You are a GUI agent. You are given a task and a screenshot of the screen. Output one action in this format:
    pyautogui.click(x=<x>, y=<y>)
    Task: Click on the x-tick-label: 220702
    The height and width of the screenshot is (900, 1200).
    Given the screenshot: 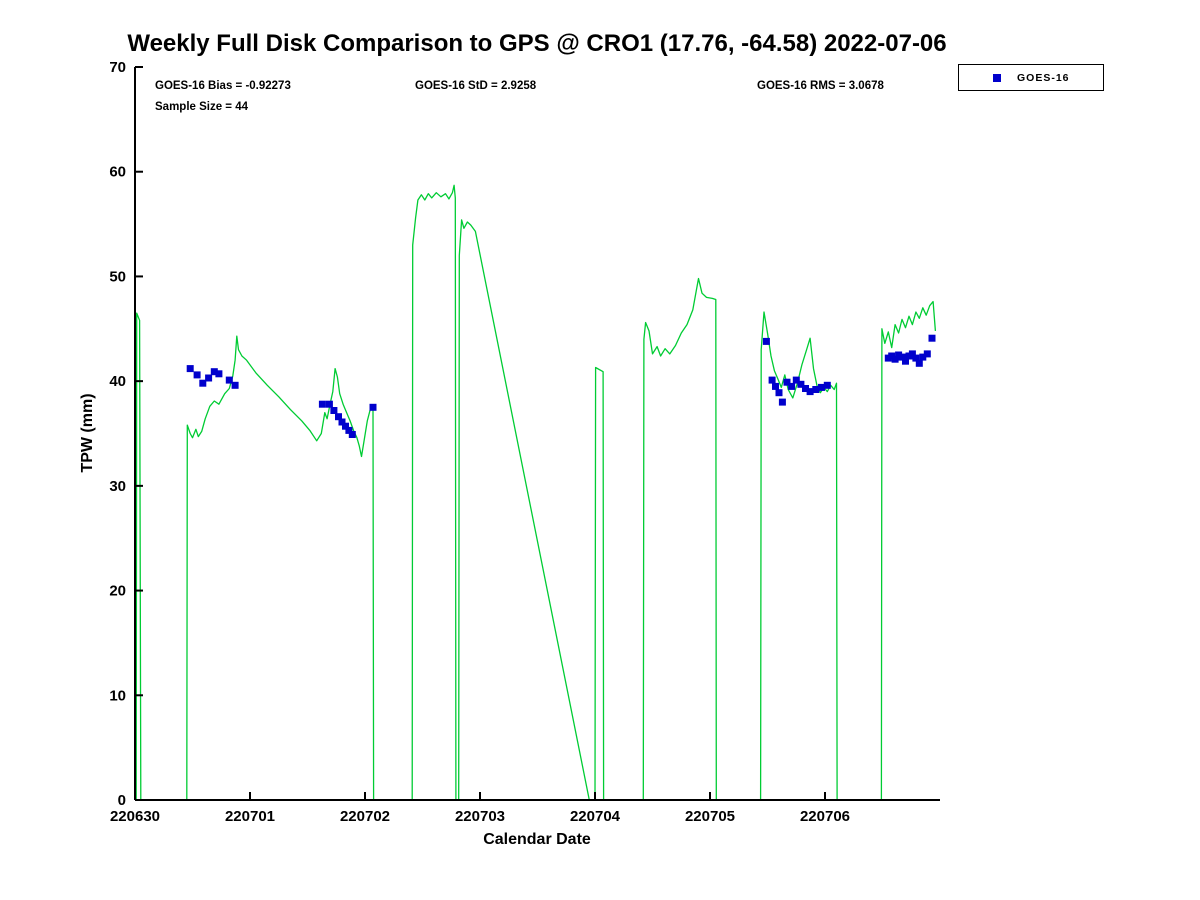 What is the action you would take?
    pyautogui.click(x=365, y=816)
    